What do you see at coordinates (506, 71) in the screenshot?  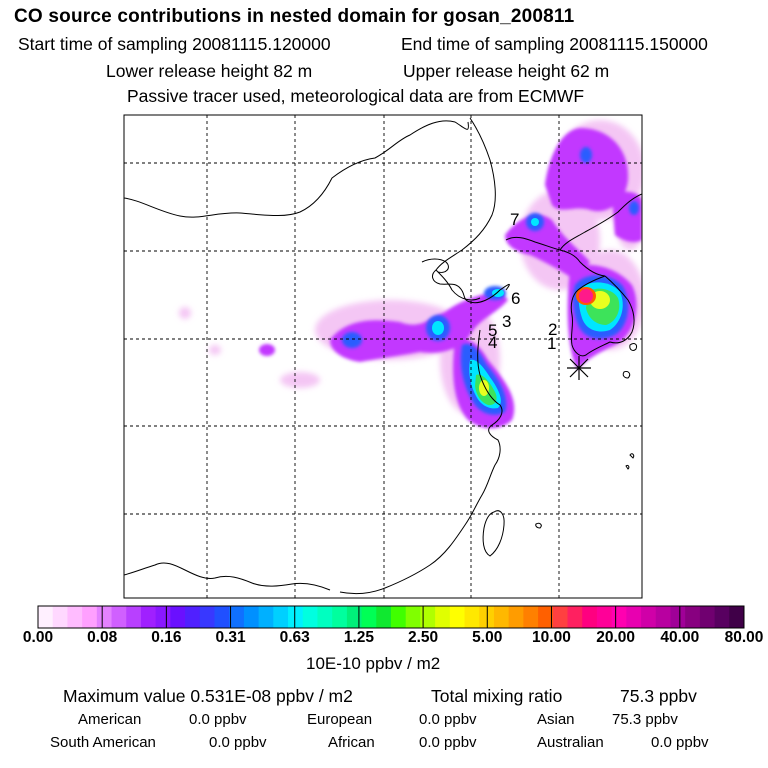 I see `upper-release-label: Upper release height 62 m` at bounding box center [506, 71].